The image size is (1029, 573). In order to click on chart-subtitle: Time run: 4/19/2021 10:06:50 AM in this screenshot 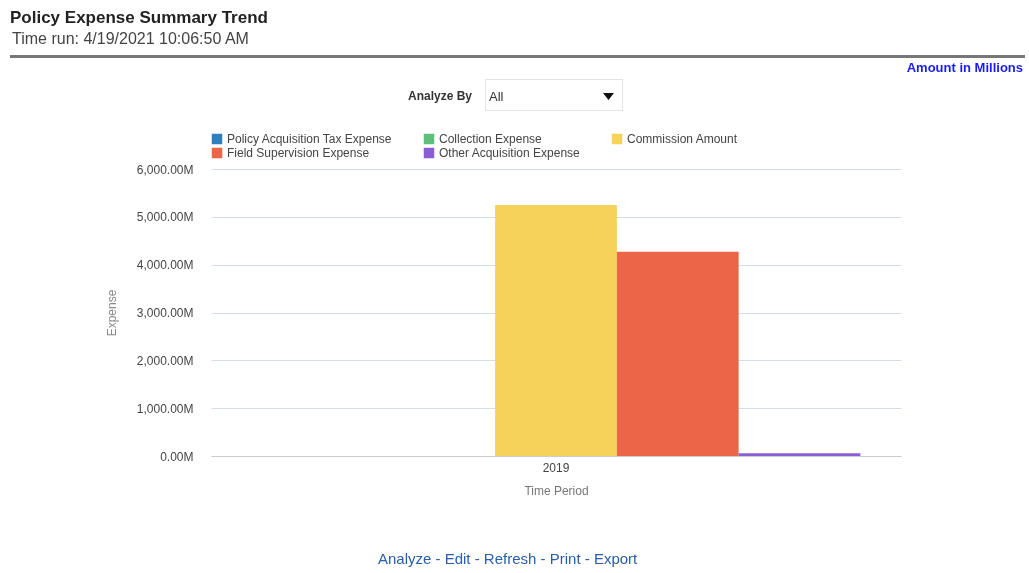, I will do `click(130, 39)`.